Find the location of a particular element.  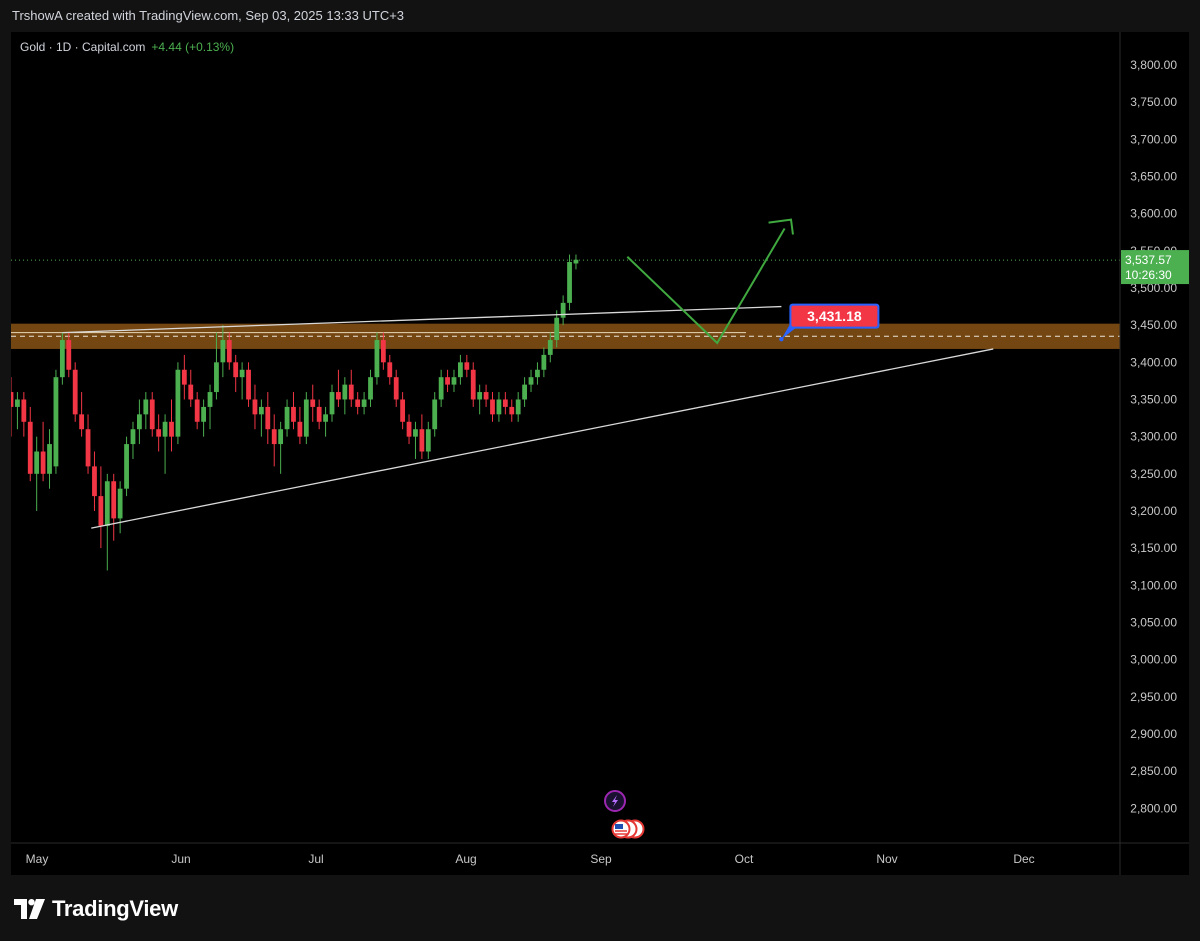

y-tick-label: 3,150.00 is located at coordinates (1153, 548).